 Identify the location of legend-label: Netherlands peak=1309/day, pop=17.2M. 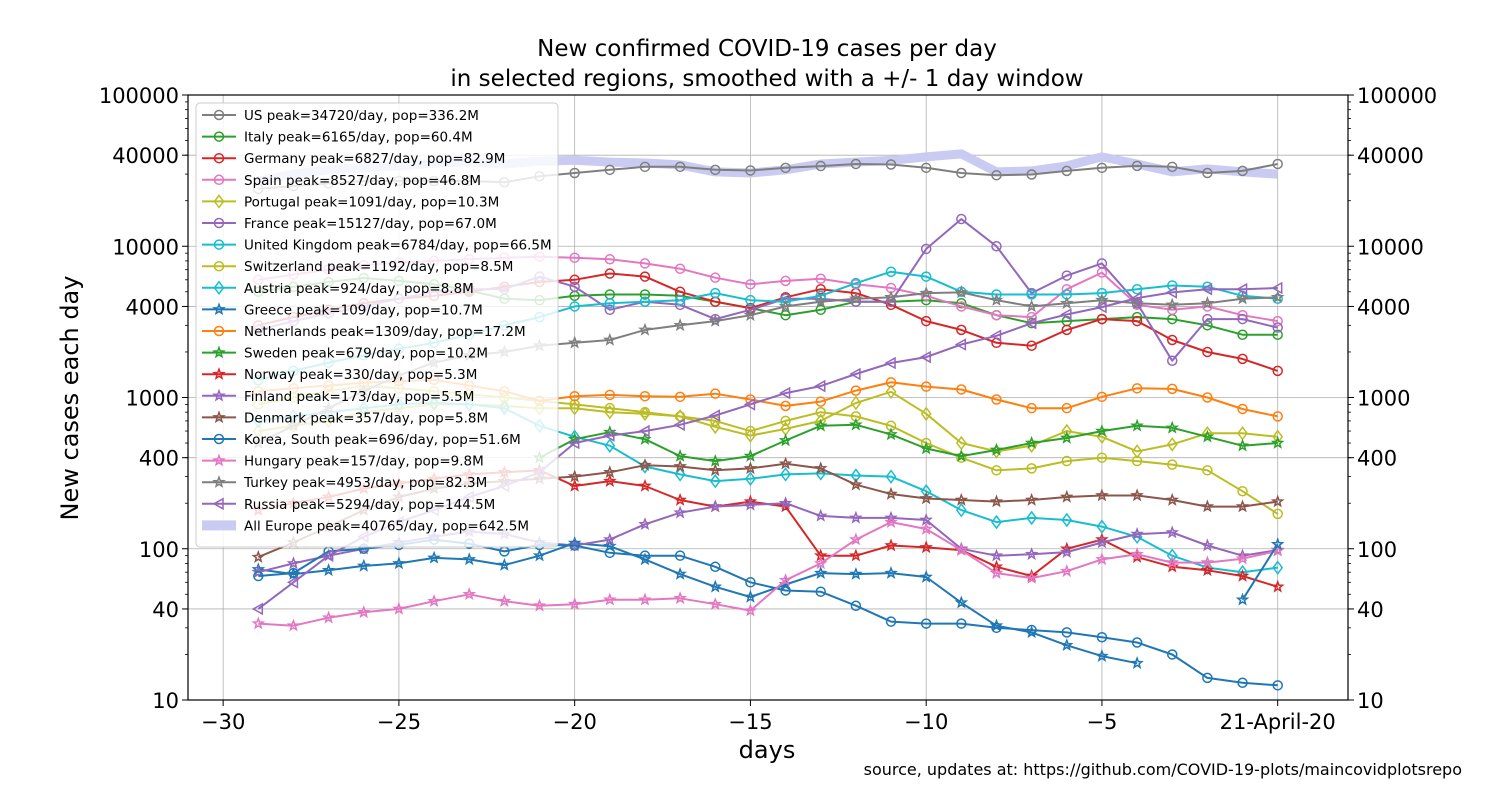
(385, 332).